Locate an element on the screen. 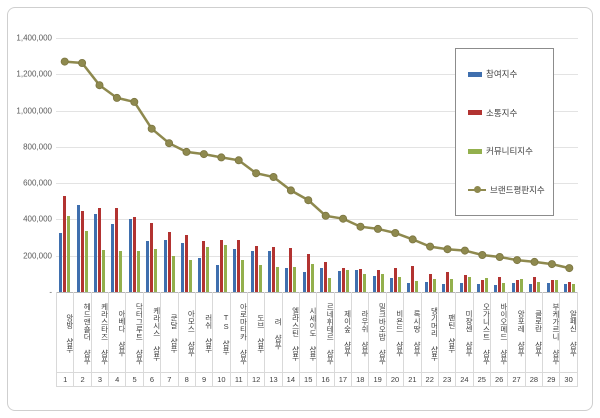 This screenshot has height=418, width=600. category-cell: 헤드앤숄더 샴푸 2 is located at coordinates (83, 339).